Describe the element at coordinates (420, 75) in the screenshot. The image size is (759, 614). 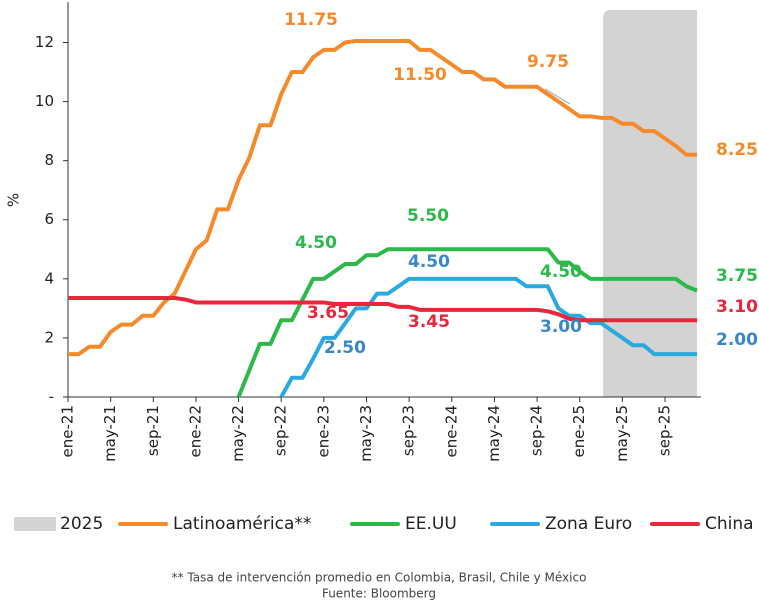
I see `annotation: 11.50` at that location.